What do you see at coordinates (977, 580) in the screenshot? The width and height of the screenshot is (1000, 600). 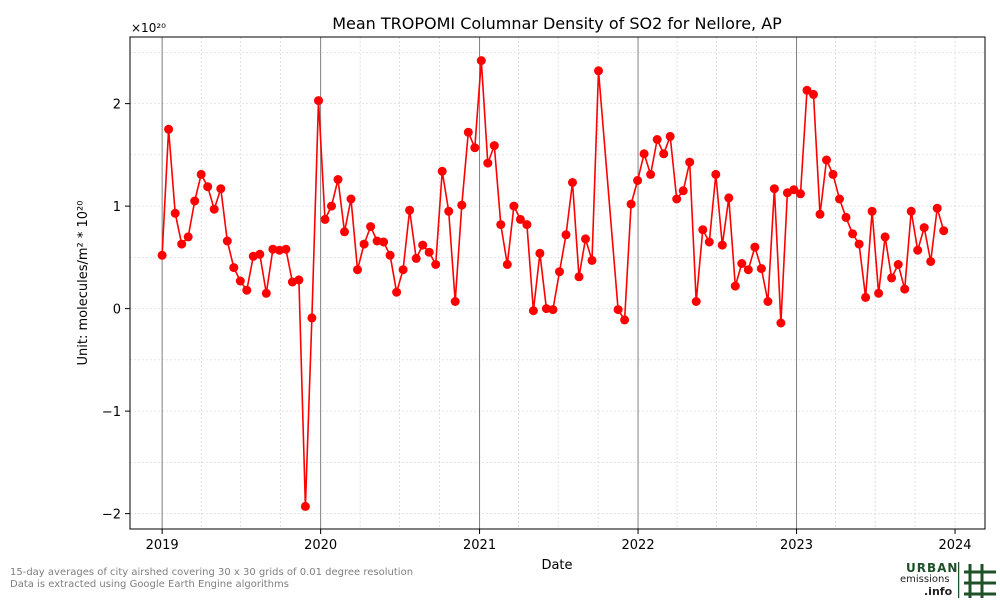 I see `logo-grid-icon` at bounding box center [977, 580].